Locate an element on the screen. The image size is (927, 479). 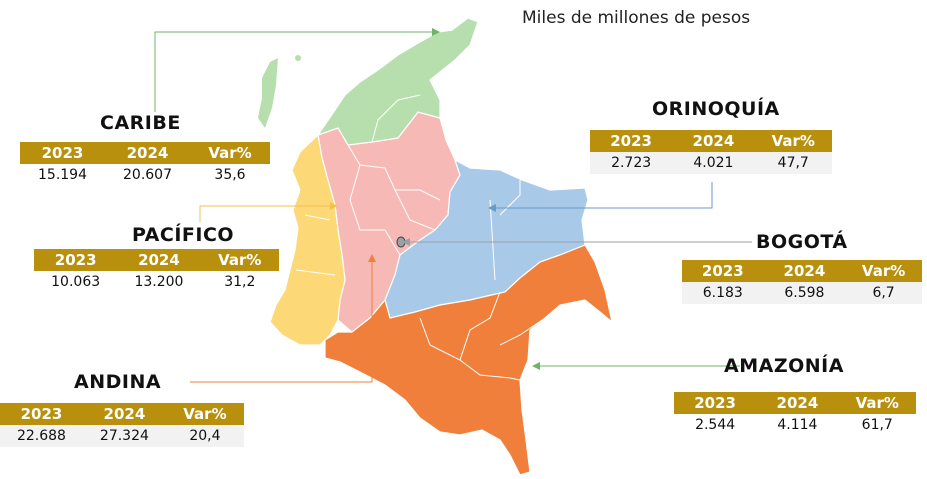
value-2024: 6.598 is located at coordinates (804, 293).